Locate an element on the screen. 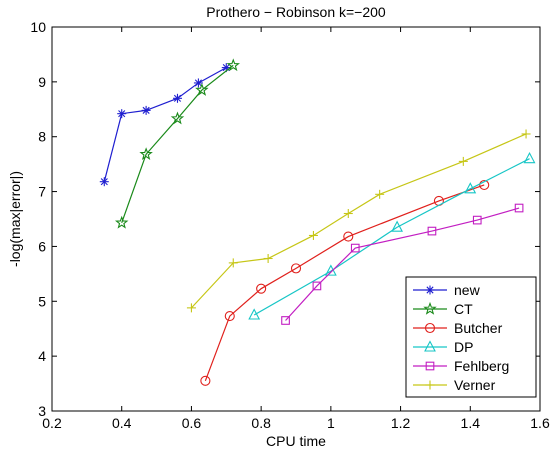 The image size is (550, 453). x-tick-label: 1.2 is located at coordinates (401, 423).